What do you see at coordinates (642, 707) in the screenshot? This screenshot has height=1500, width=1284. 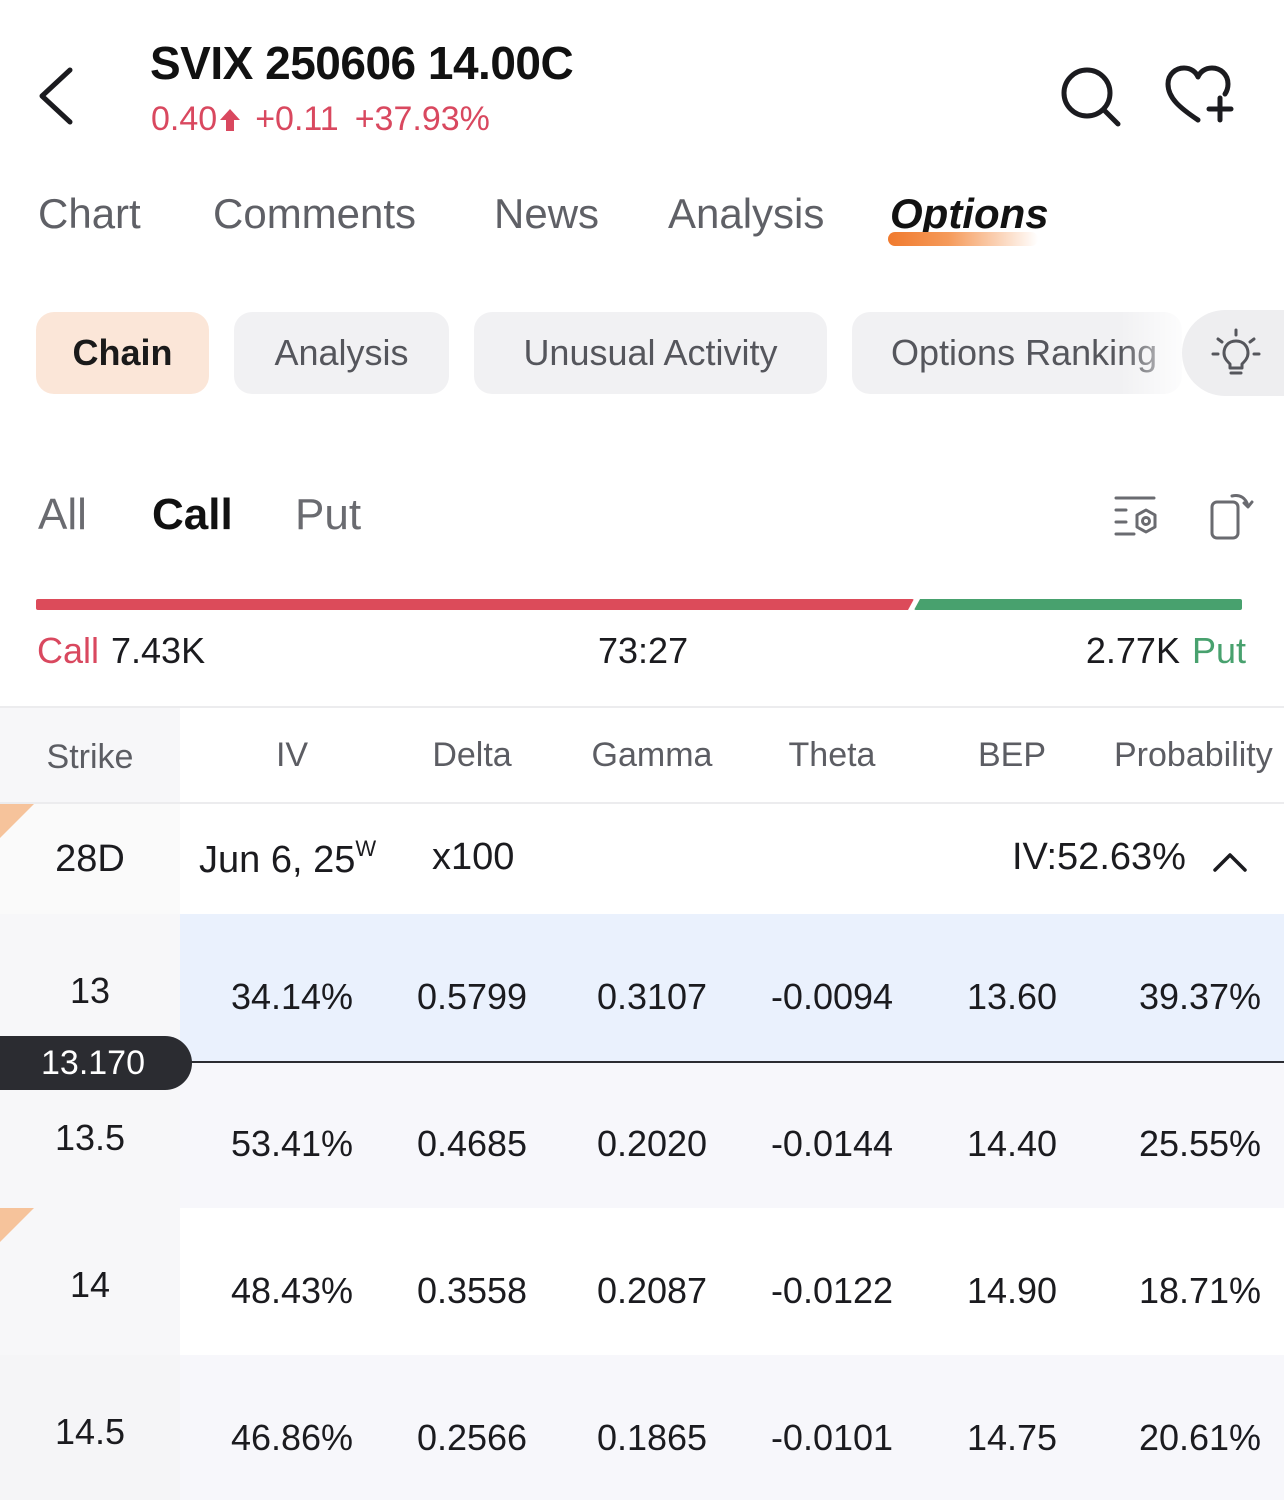 I see `section-divider` at bounding box center [642, 707].